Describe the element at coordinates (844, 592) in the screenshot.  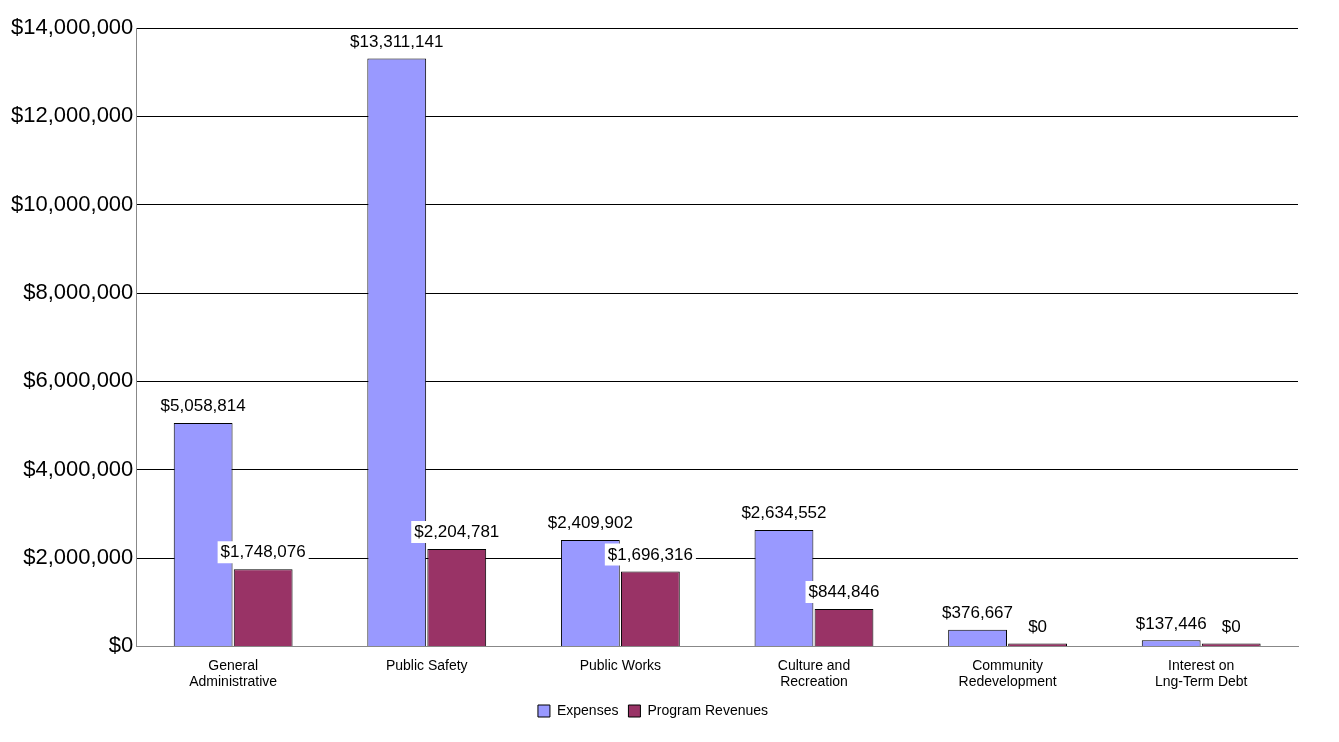
I see `data-label: $844,846` at that location.